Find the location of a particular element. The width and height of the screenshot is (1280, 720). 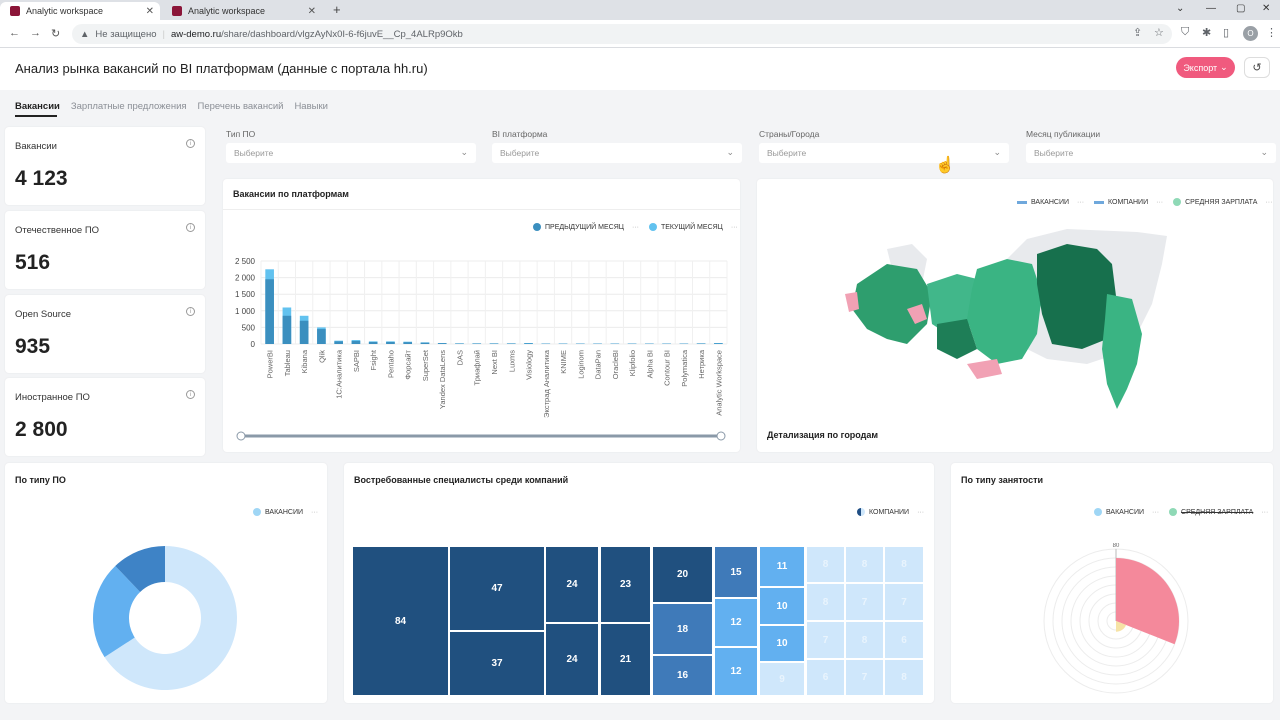

legend-swatch is located at coordinates (861, 512).